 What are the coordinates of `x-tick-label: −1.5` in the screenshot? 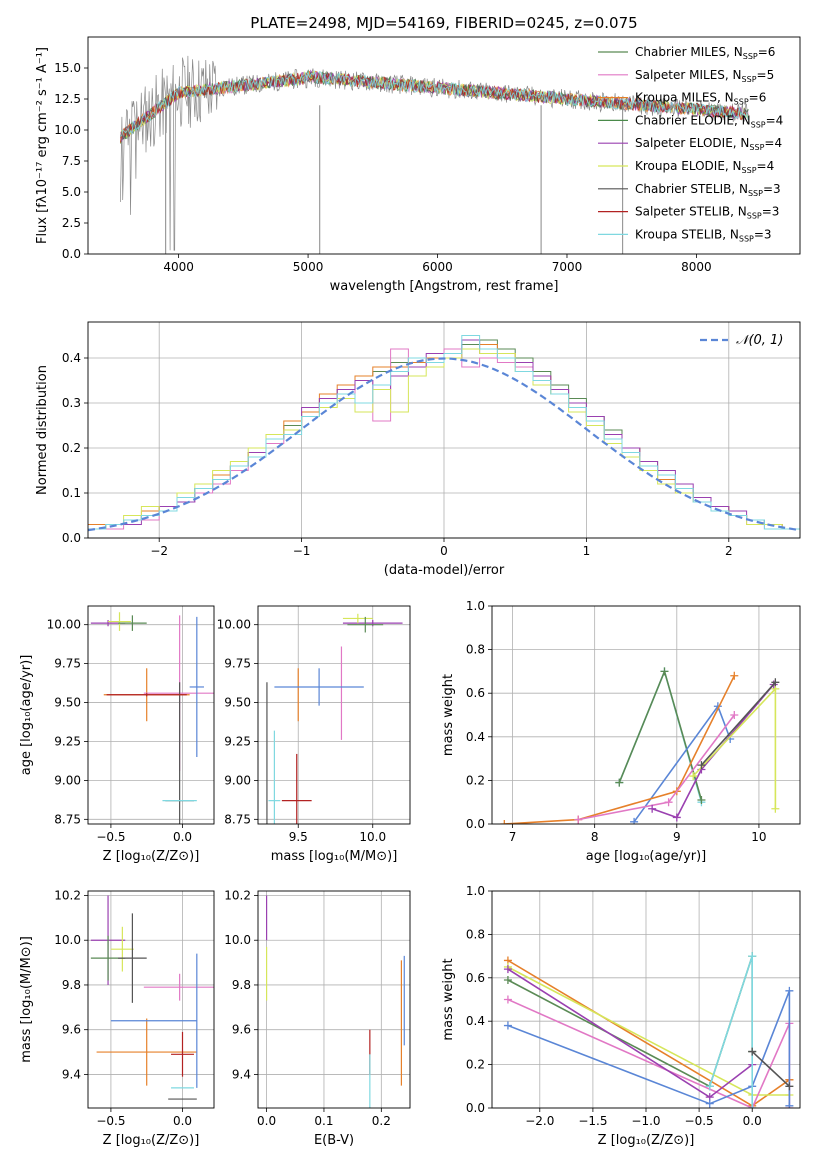 It's located at (592, 1121).